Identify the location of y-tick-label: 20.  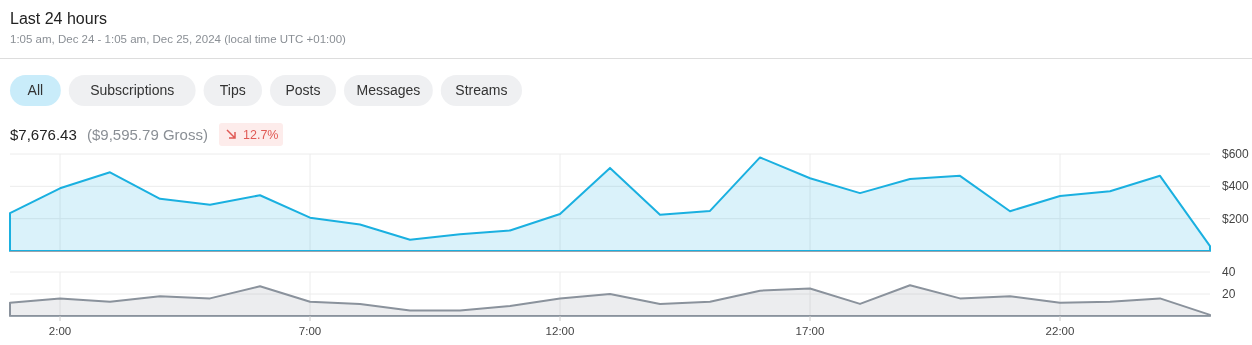
(1229, 294).